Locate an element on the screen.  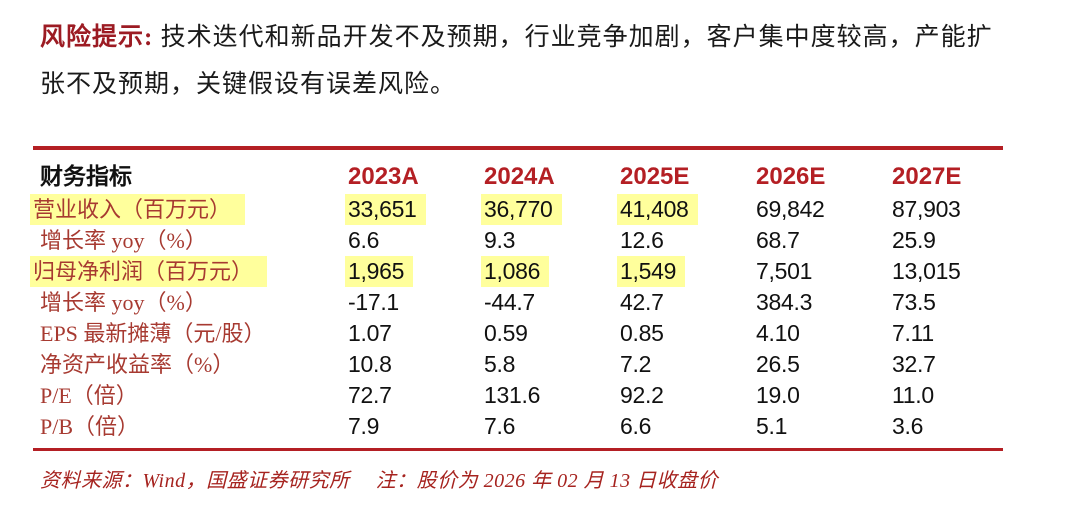
column-header-2024a: 2024A is located at coordinates (519, 176).